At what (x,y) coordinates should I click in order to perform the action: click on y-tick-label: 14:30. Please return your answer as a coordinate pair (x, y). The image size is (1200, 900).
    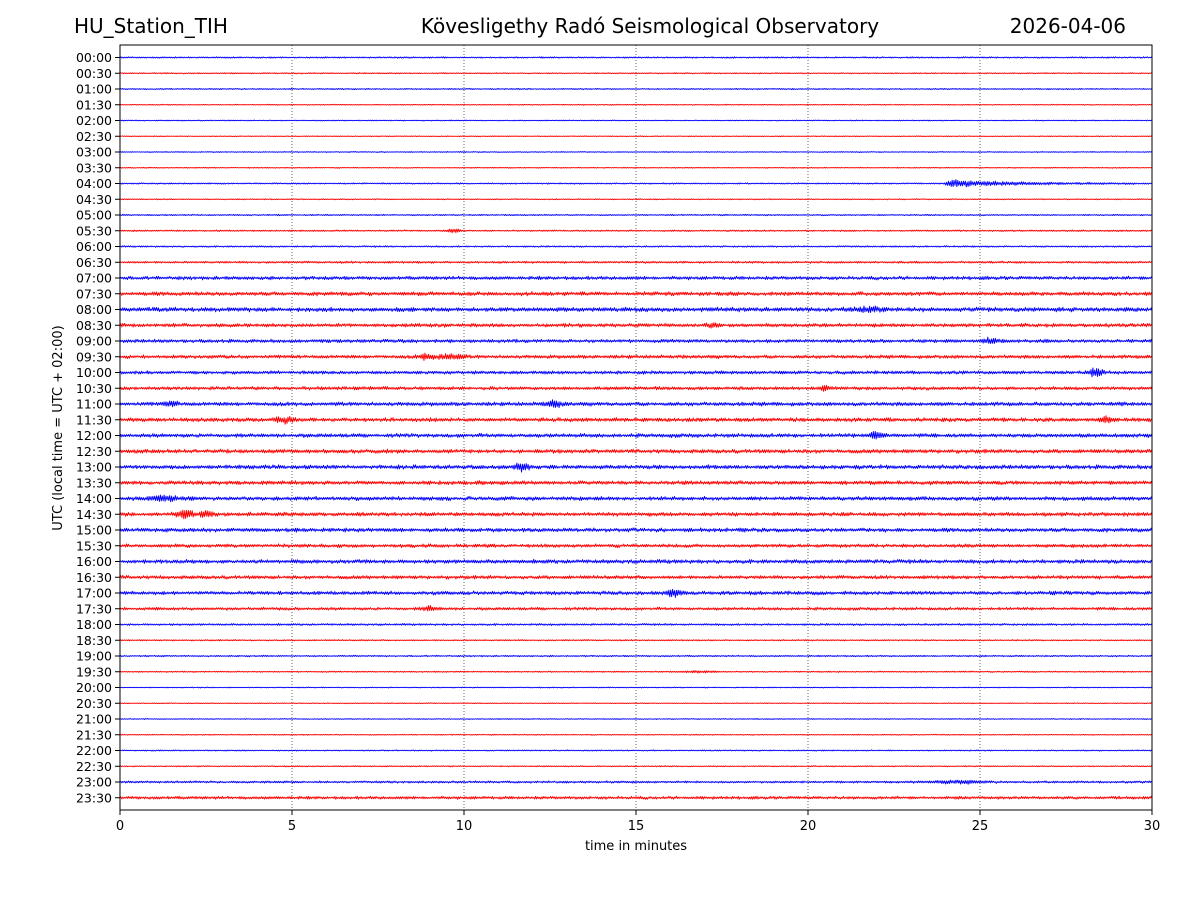
    Looking at the image, I should click on (94, 514).